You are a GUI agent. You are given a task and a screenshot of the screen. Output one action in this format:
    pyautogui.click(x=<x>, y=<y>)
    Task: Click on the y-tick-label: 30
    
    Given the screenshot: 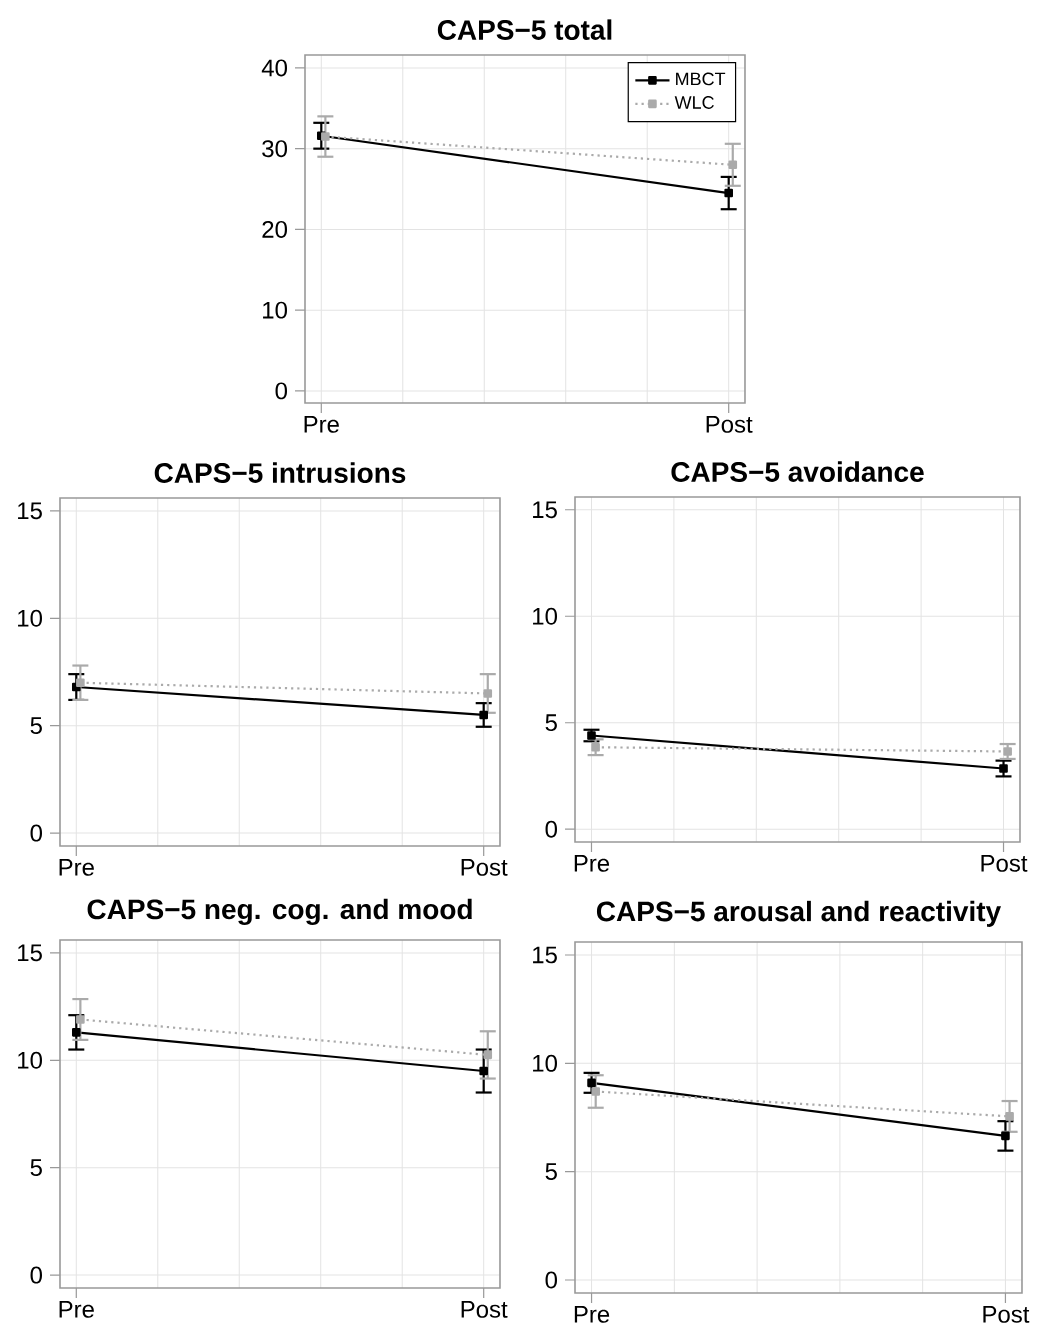 What is the action you would take?
    pyautogui.click(x=274, y=149)
    